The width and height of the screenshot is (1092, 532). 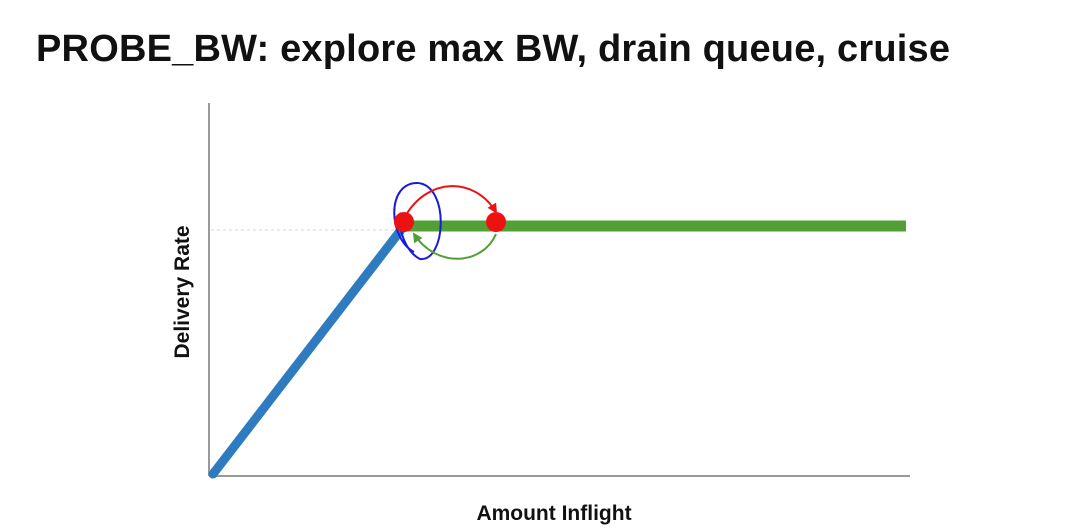 What do you see at coordinates (553, 513) in the screenshot?
I see `x-axis-label: Amount Inflight` at bounding box center [553, 513].